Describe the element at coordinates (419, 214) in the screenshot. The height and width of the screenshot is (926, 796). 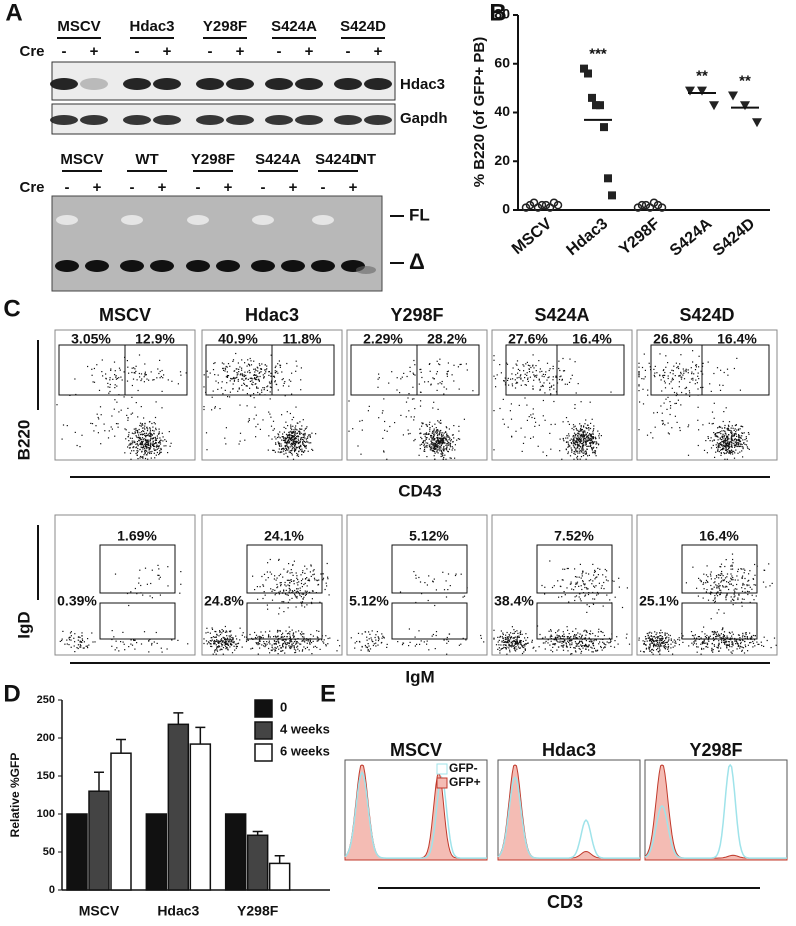
I see `band-label: FL` at that location.